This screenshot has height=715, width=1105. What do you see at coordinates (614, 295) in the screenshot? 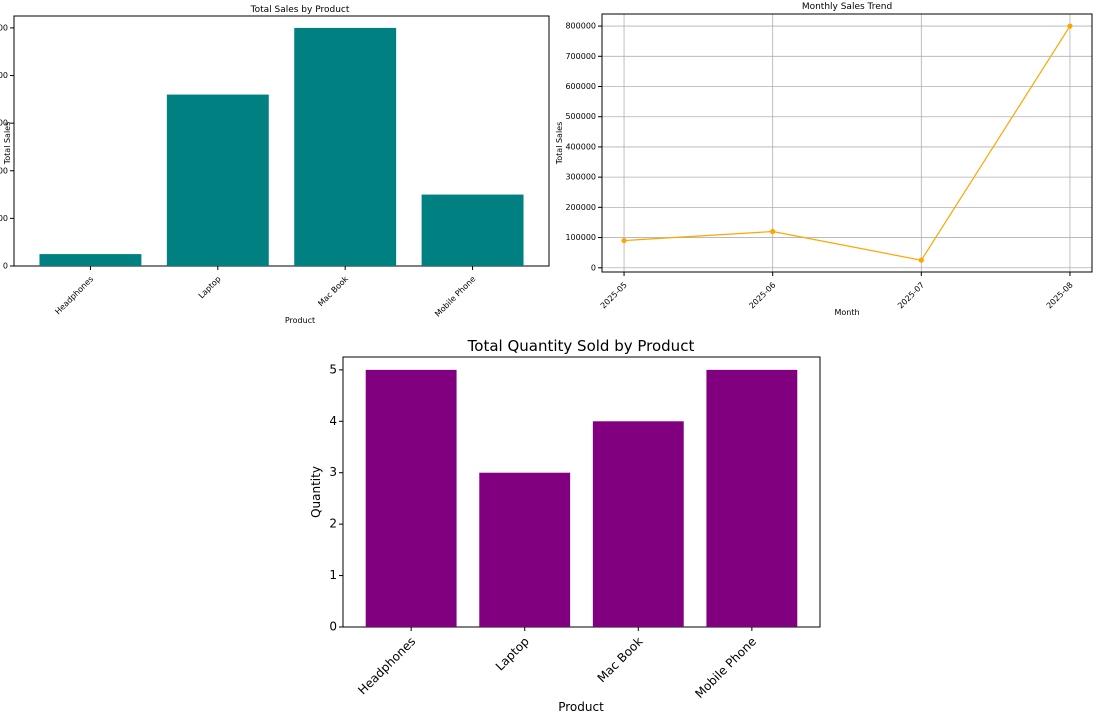
I see `x-tick-label: 2025-05` at bounding box center [614, 295].